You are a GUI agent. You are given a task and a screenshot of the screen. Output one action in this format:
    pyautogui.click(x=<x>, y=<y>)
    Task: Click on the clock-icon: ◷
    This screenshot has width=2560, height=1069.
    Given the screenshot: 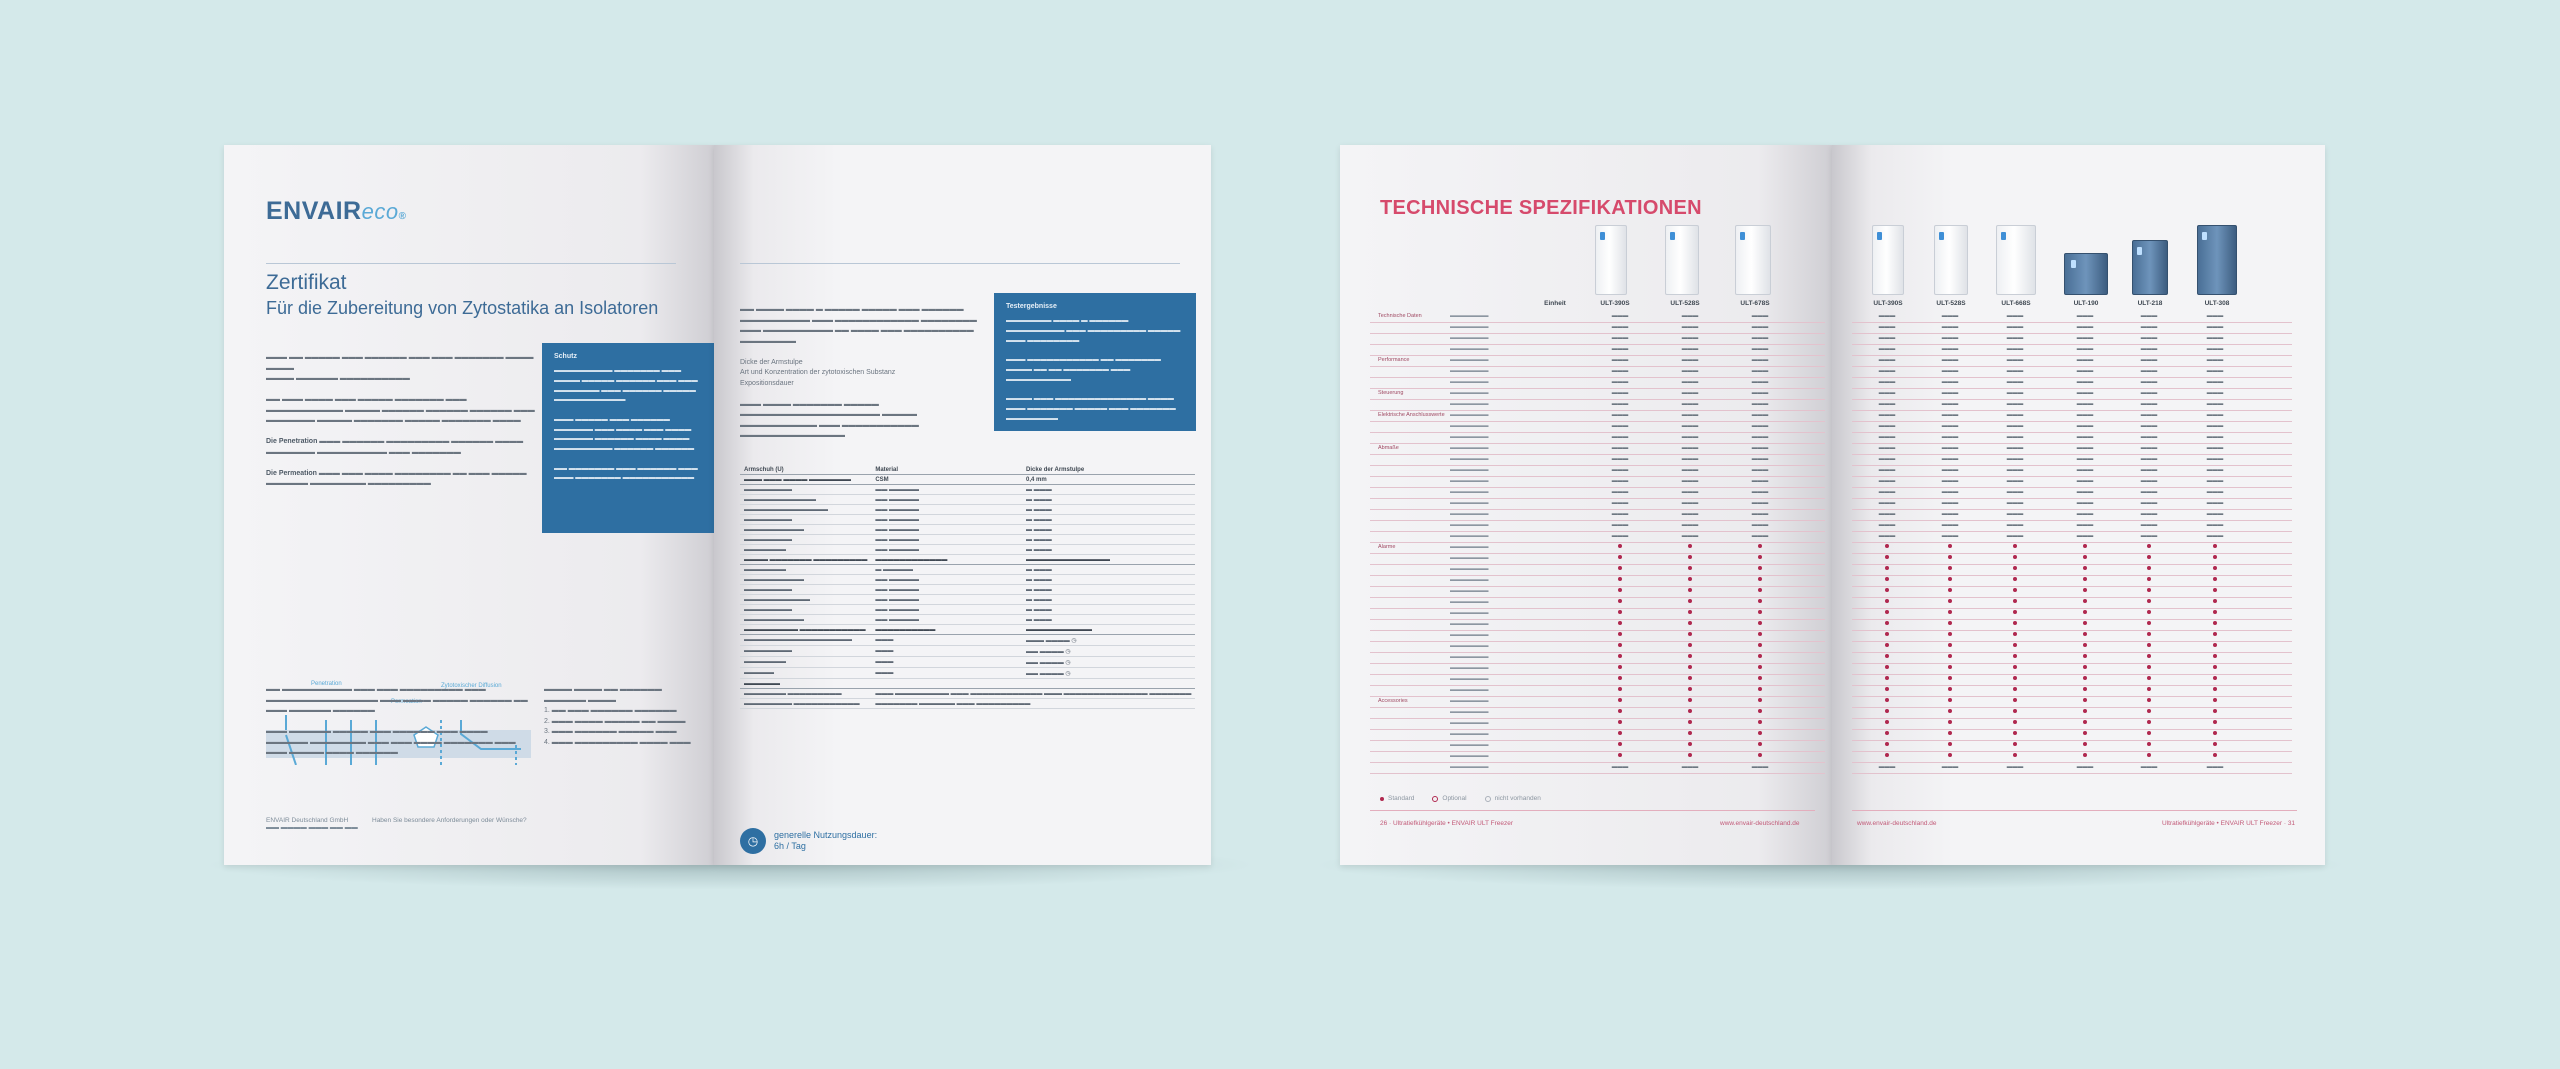 What is the action you would take?
    pyautogui.click(x=753, y=841)
    